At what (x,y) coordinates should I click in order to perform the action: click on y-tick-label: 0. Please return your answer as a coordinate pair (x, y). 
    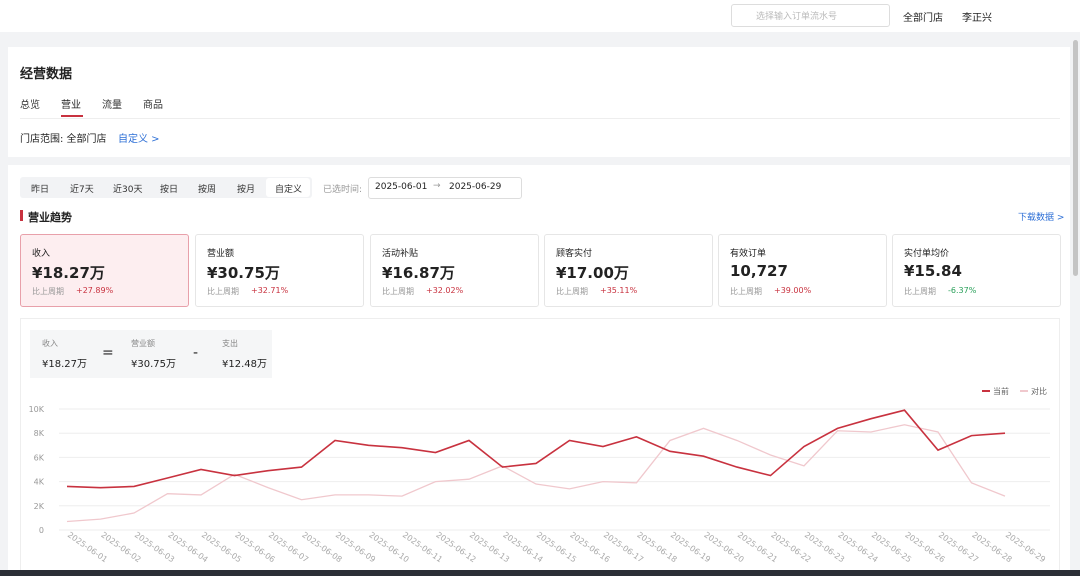
    Looking at the image, I should click on (41, 530).